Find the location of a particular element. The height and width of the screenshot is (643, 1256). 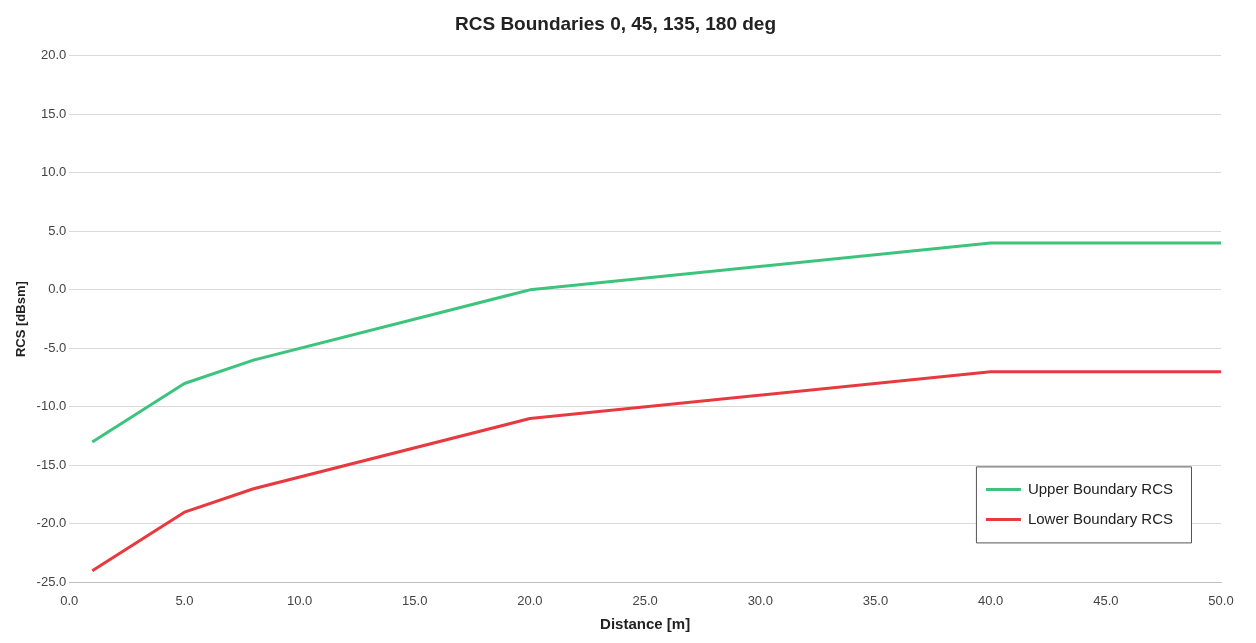

y-tick-label: 20.0 is located at coordinates (53, 55).